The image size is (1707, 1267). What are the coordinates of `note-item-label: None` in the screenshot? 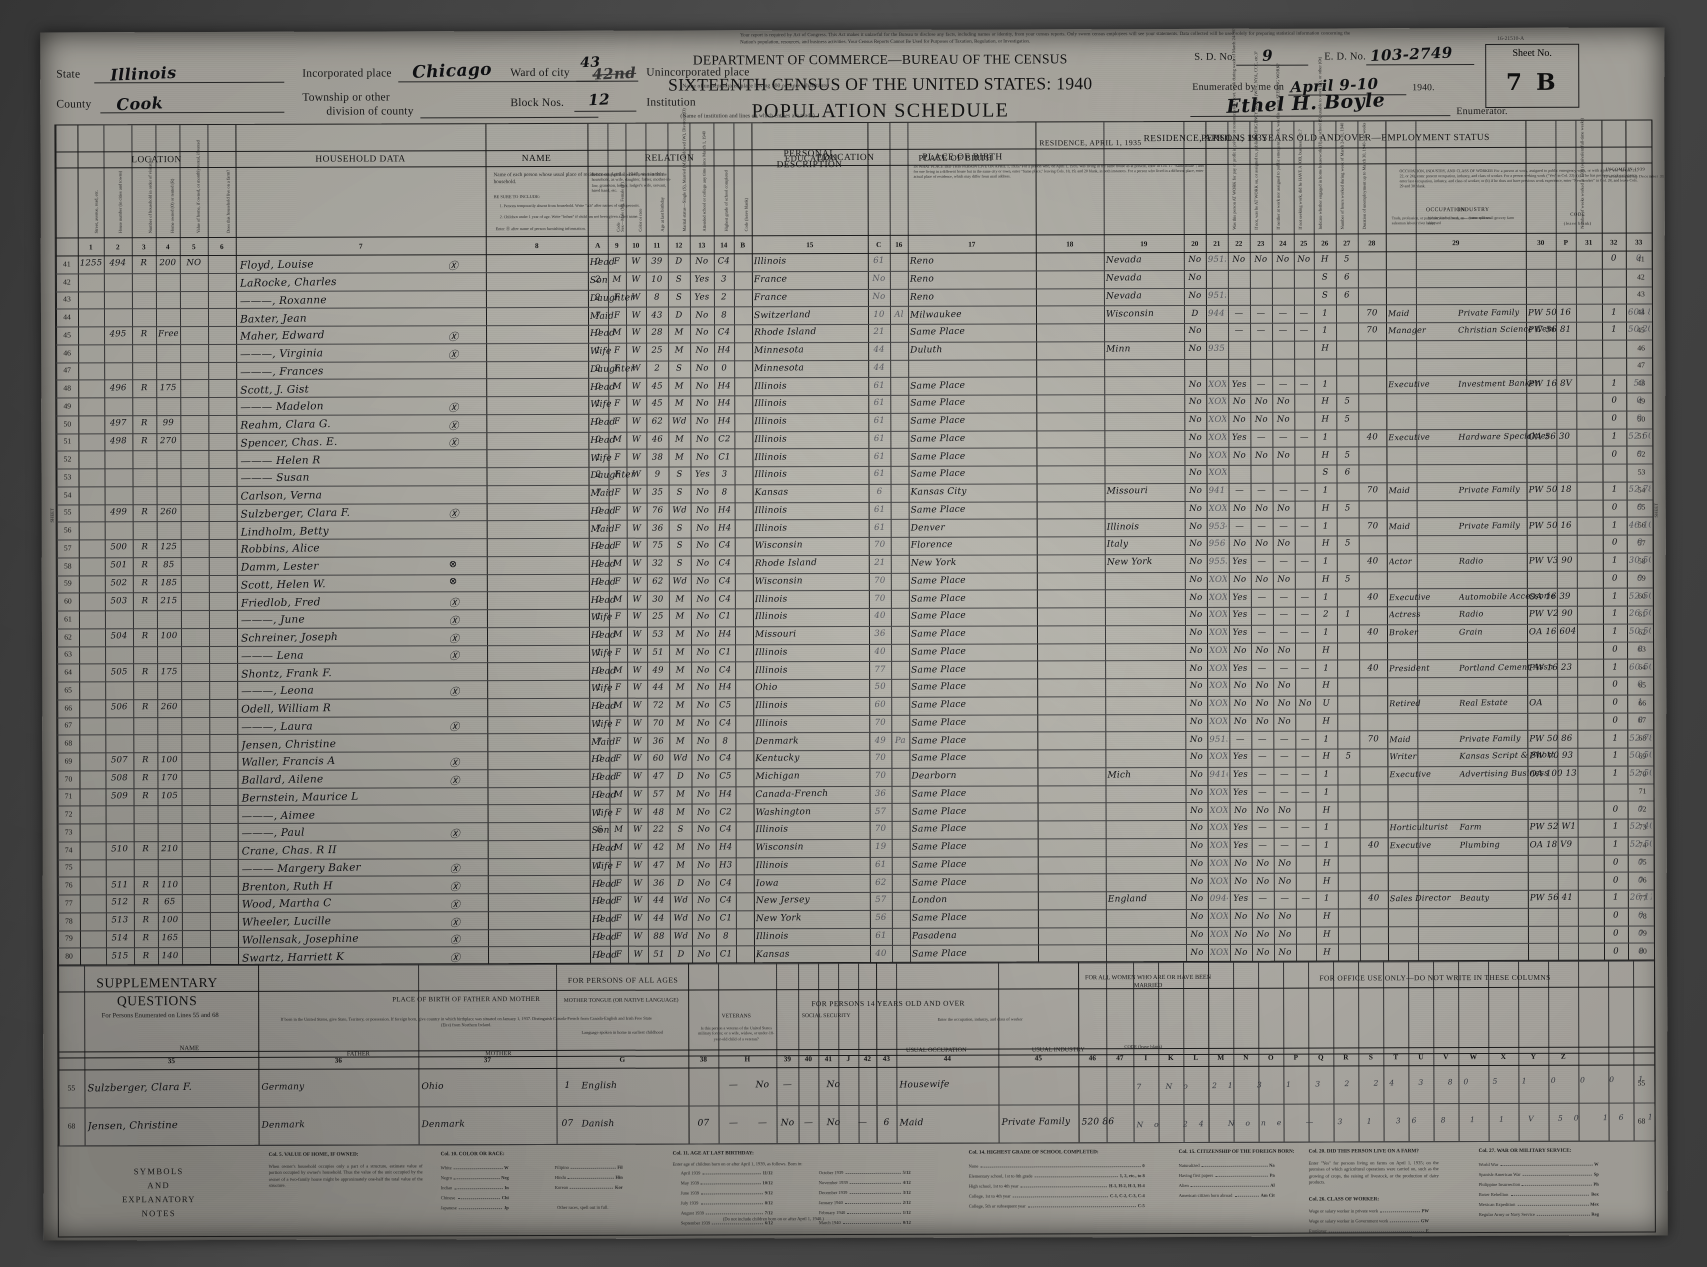 It's located at (973, 1166).